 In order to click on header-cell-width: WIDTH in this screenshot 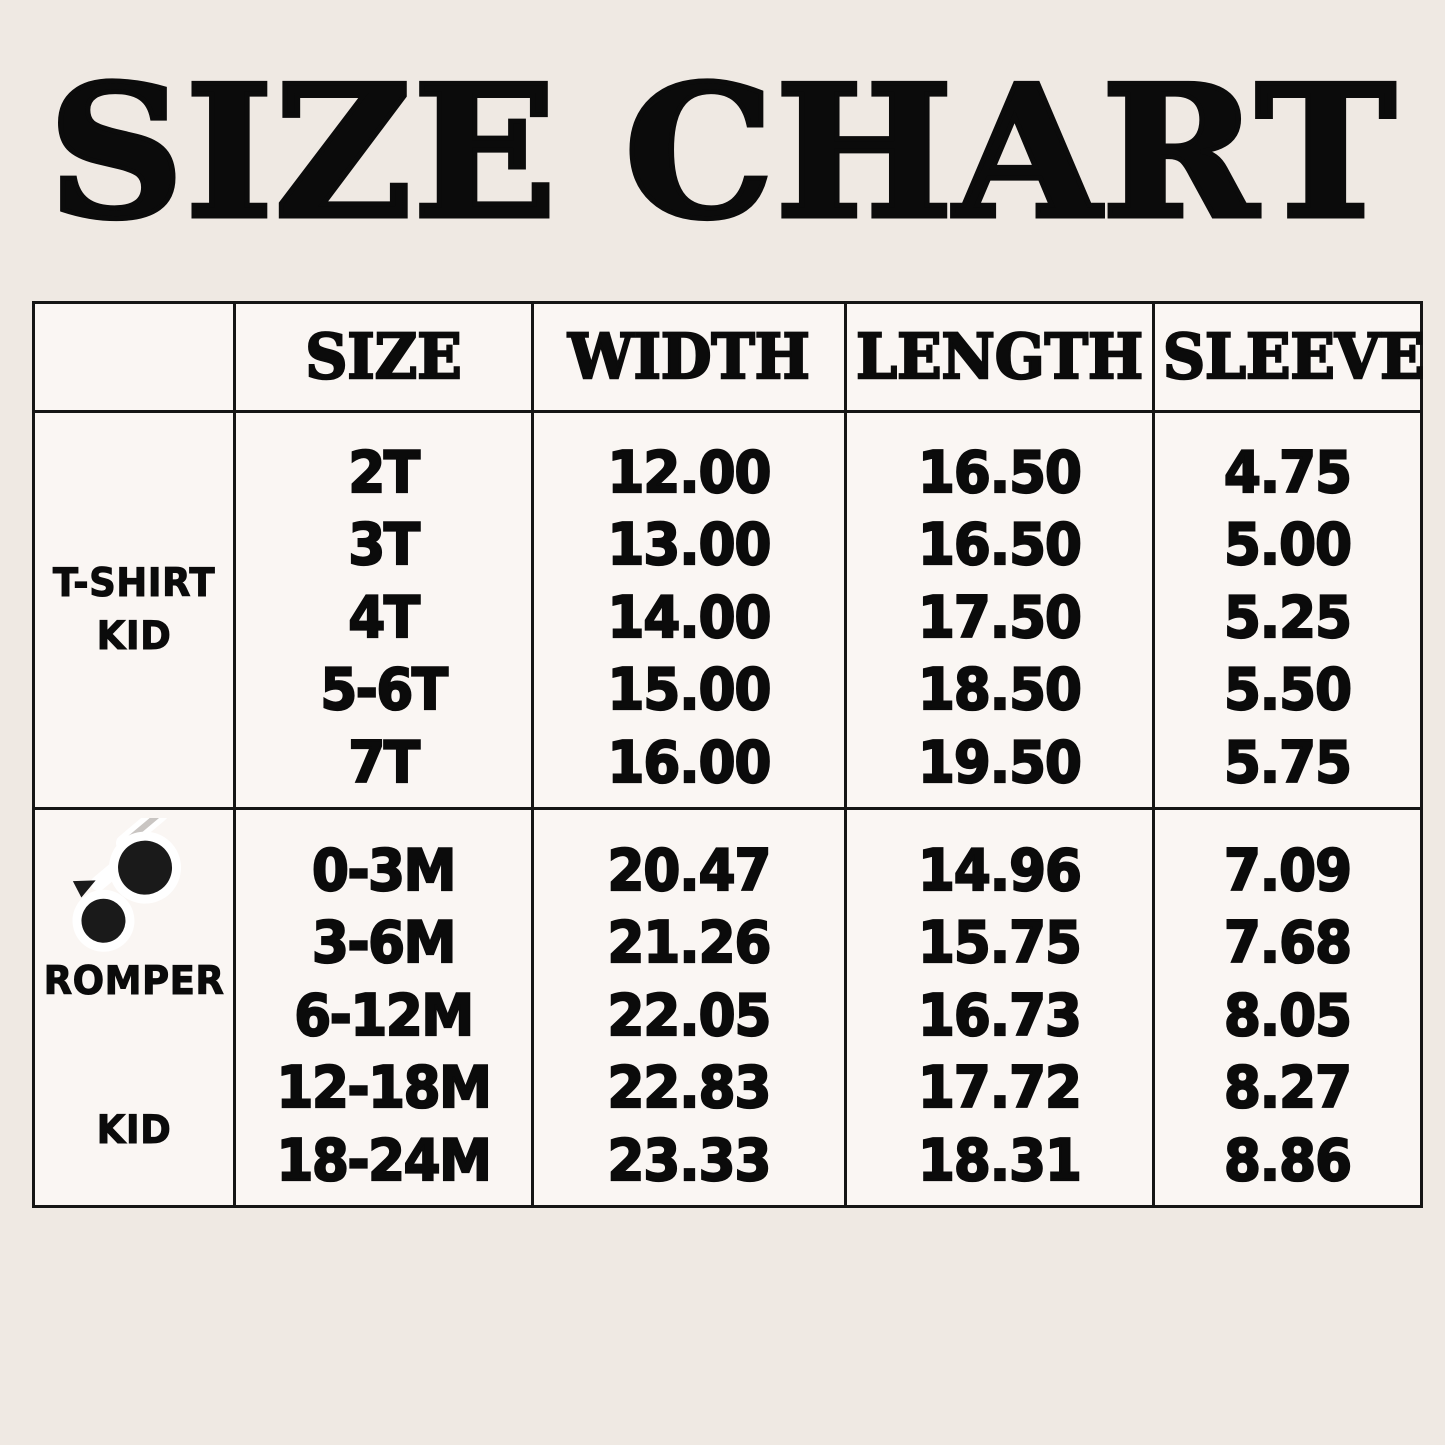, I will do `click(689, 357)`.